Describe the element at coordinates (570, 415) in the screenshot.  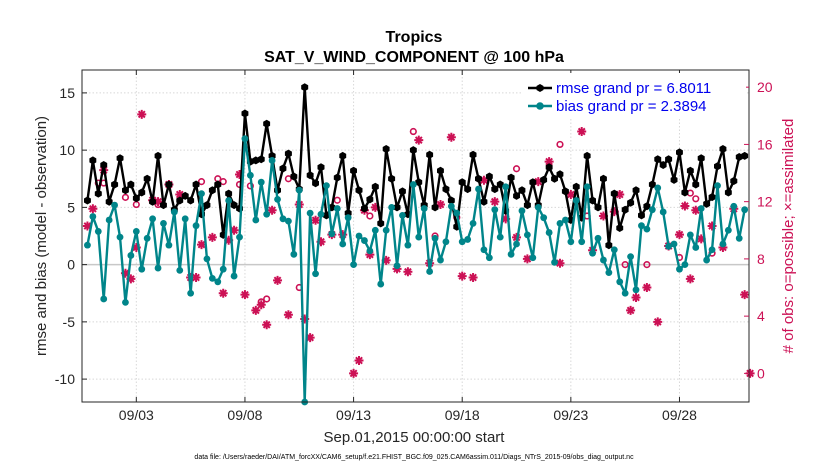
I see `x-tick-label: 09/23` at that location.